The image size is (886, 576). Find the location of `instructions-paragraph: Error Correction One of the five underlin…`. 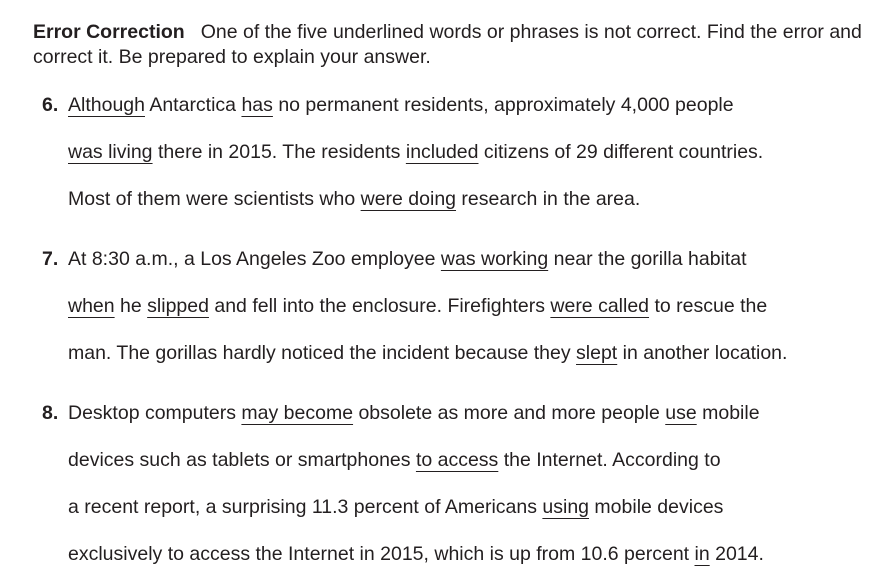

instructions-paragraph: Error Correction One of the five underlin… is located at coordinates (448, 45).